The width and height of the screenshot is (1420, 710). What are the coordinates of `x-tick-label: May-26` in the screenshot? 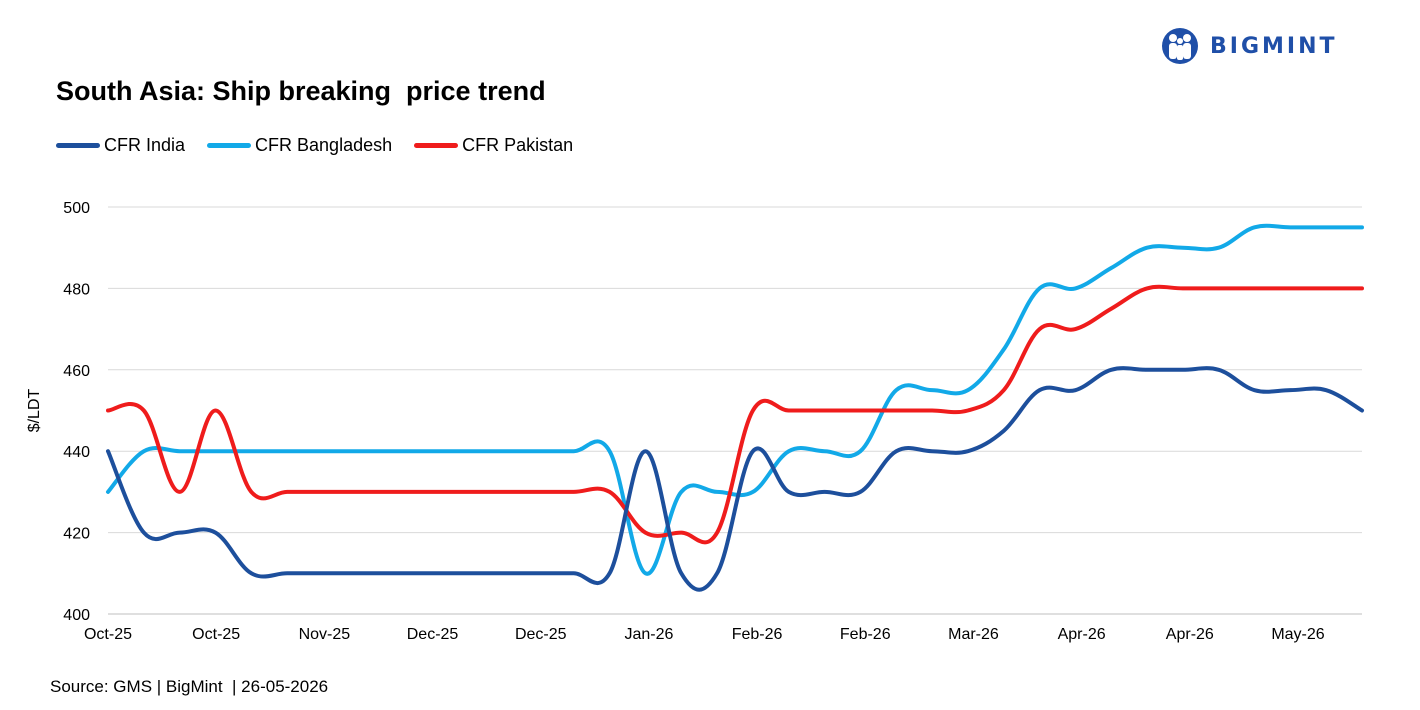 It's located at (1297, 634).